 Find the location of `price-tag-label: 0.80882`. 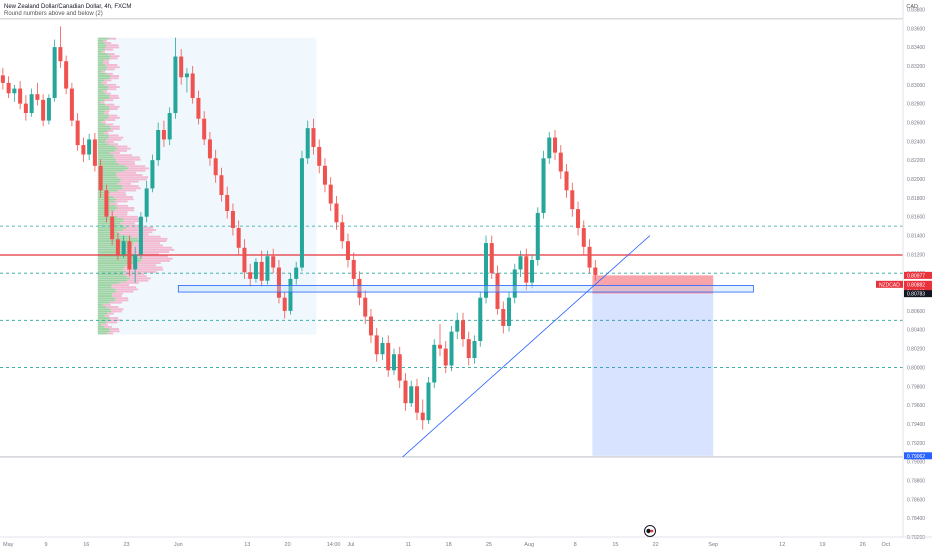

price-tag-label: 0.80882 is located at coordinates (916, 285).